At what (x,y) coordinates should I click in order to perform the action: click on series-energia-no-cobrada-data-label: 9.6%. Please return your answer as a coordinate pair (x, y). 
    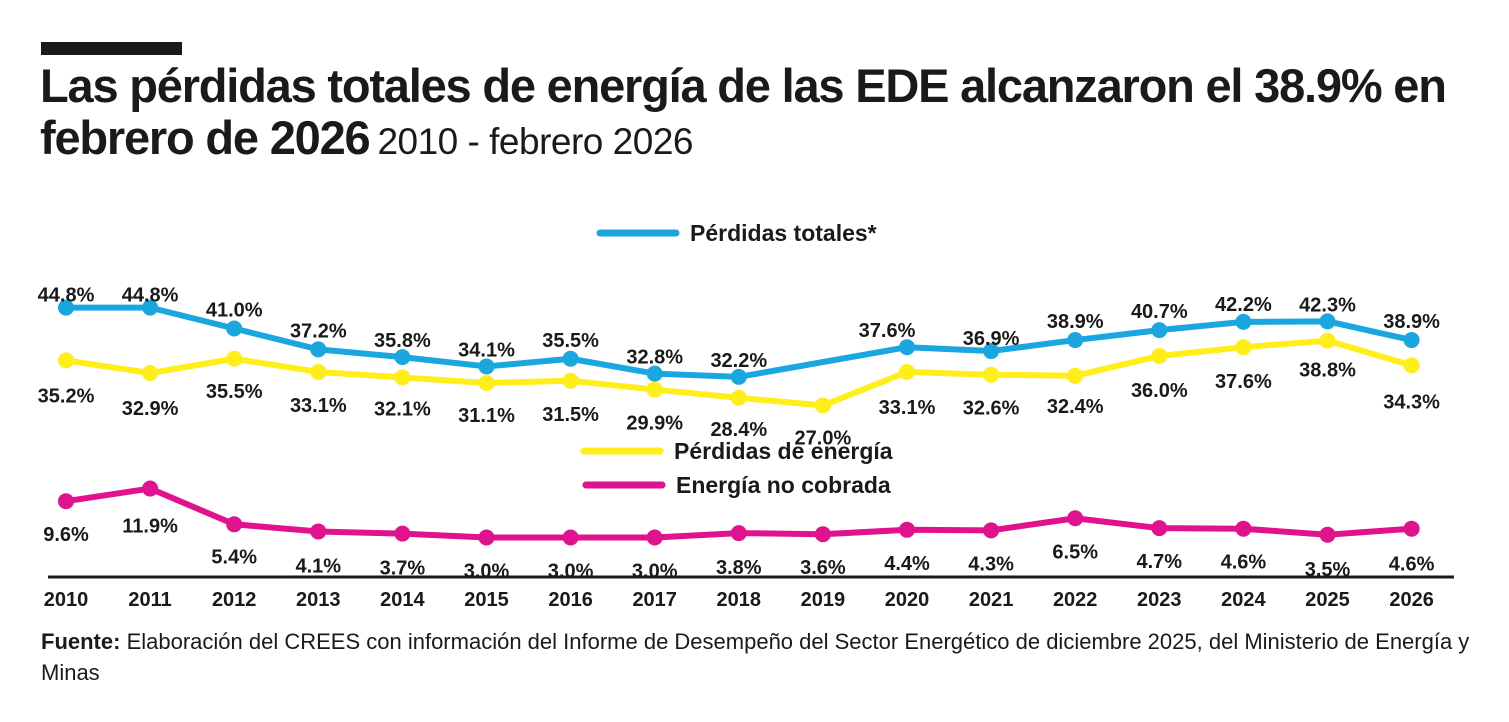
    Looking at the image, I should click on (66, 535).